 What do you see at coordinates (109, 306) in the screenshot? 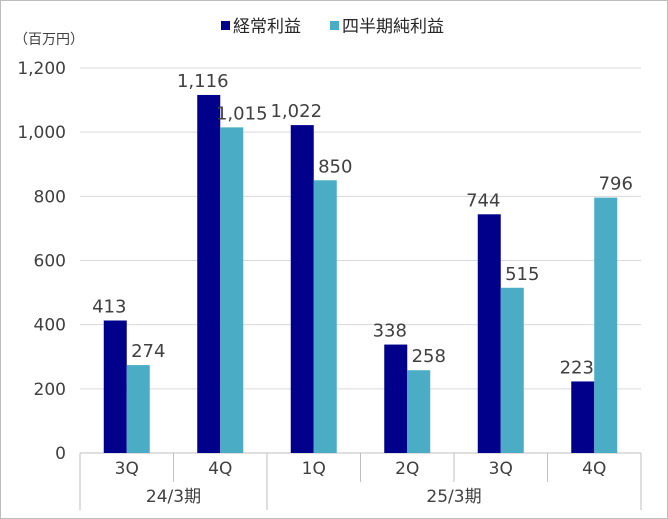
I see `data-label: 413` at bounding box center [109, 306].